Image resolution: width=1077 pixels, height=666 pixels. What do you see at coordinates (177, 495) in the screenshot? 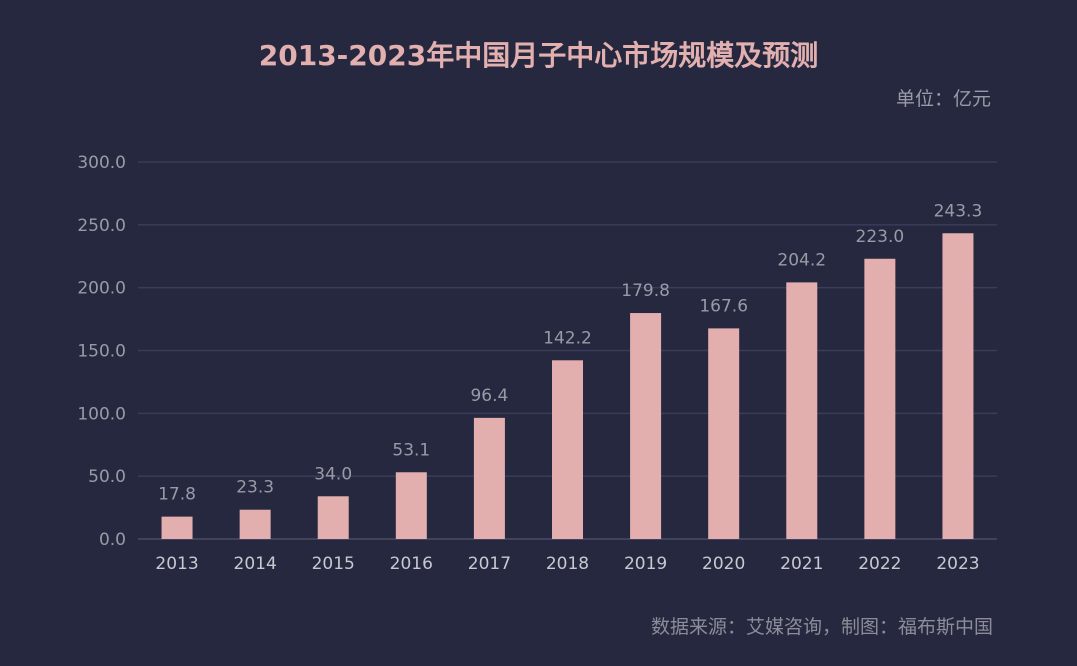
I see `data-label: 17.8` at bounding box center [177, 495].